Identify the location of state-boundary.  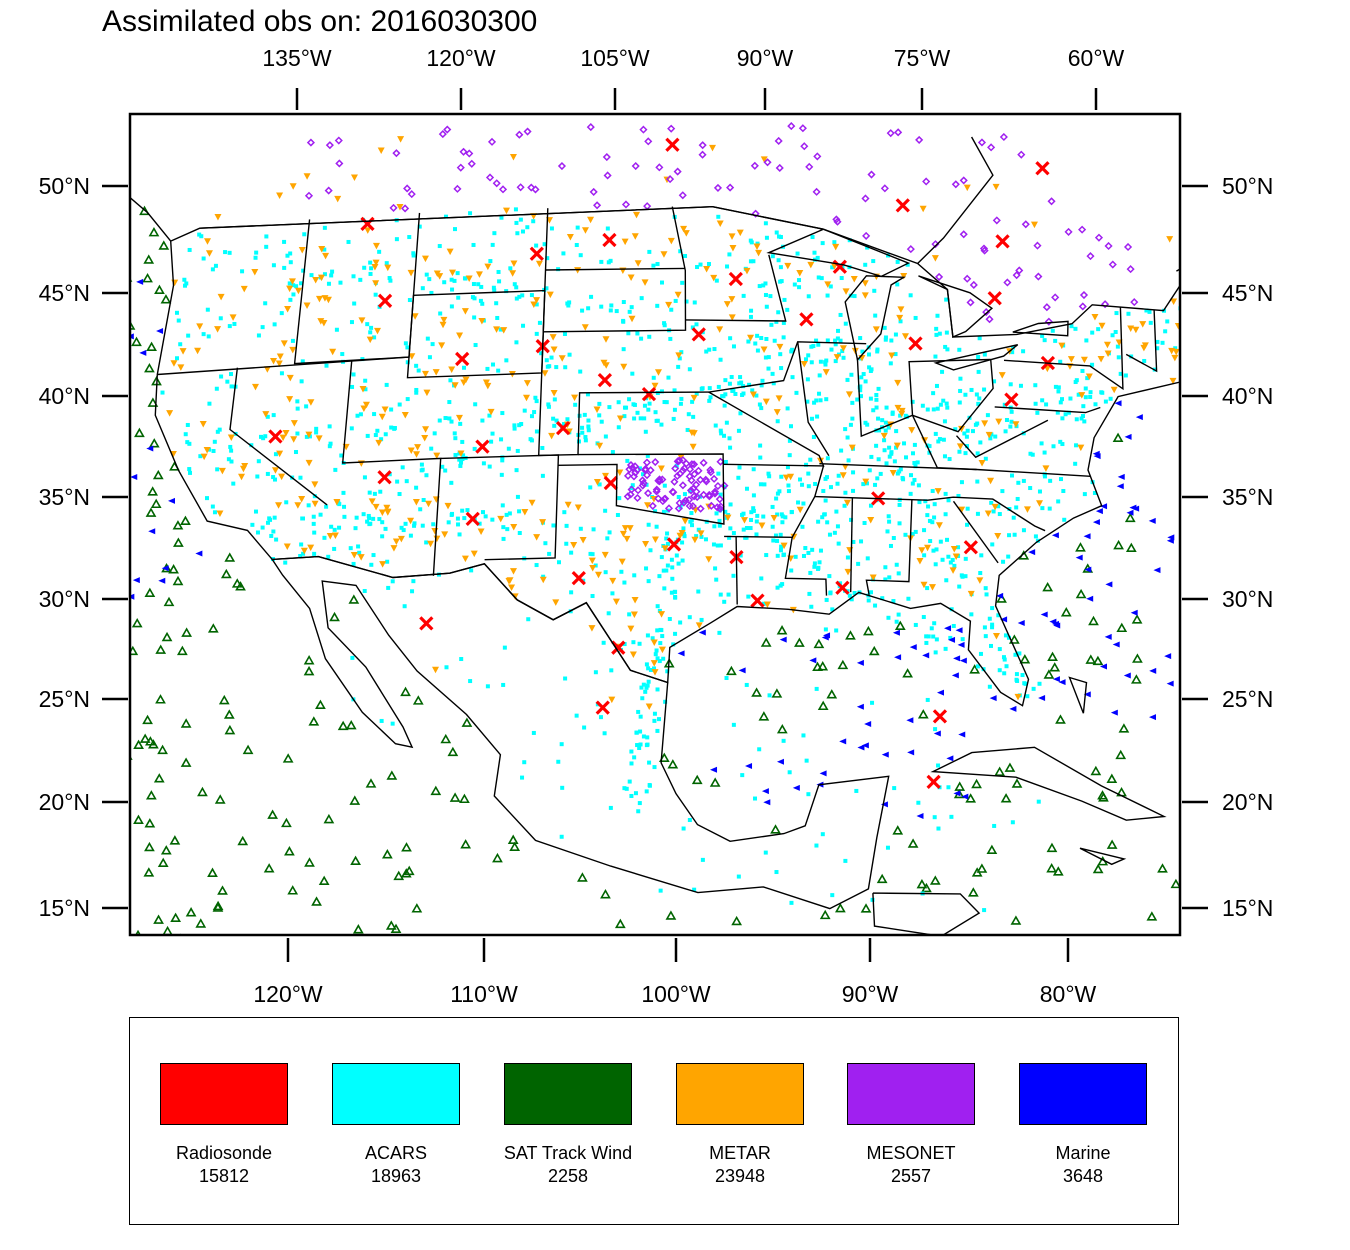
(736, 288).